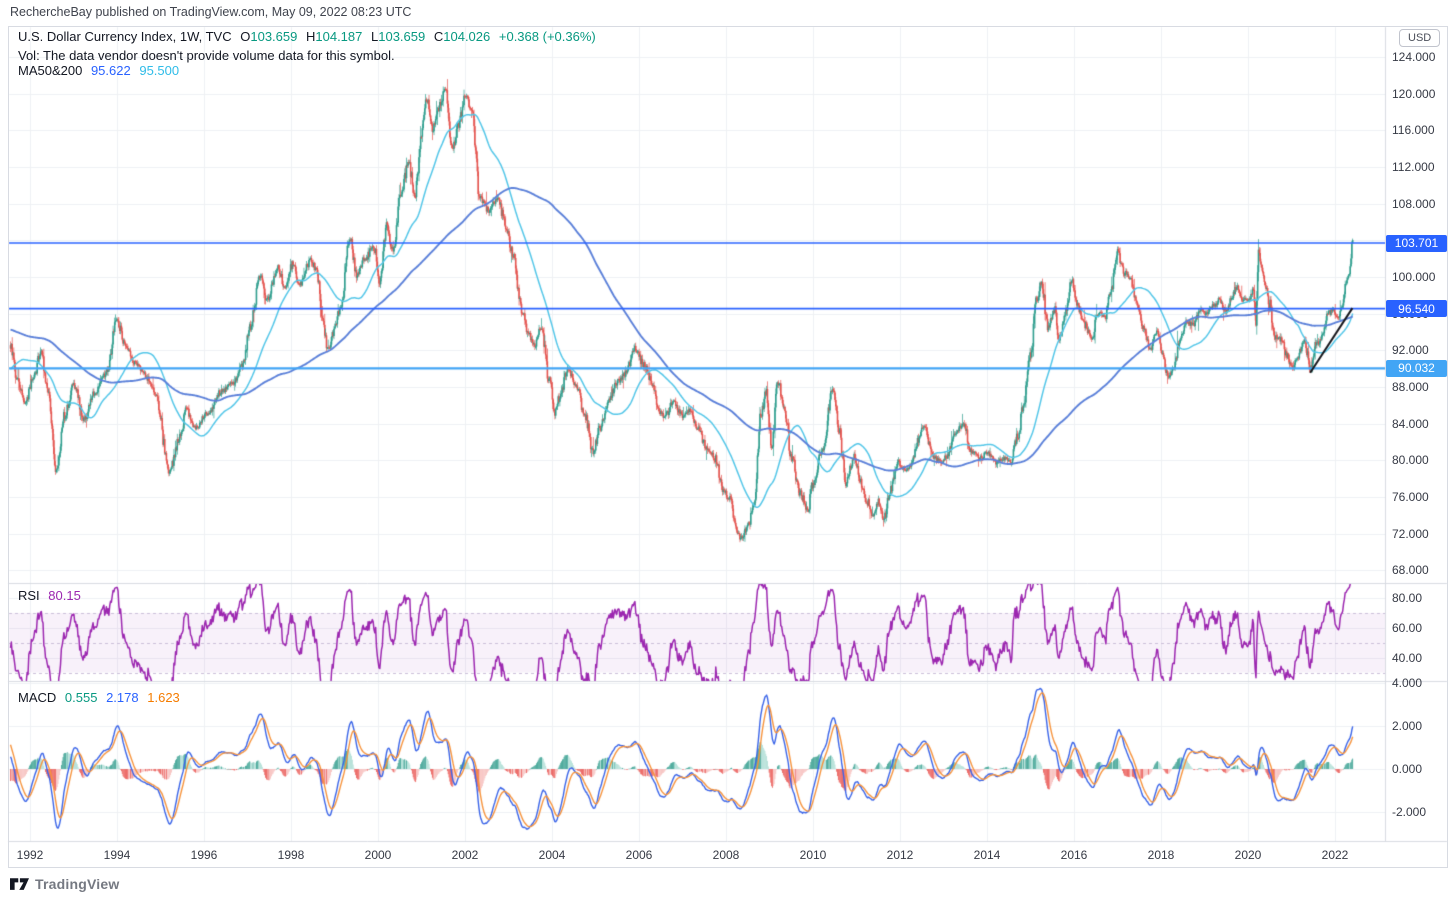  What do you see at coordinates (1407, 683) in the screenshot?
I see `macd-axis-label: 4.000` at bounding box center [1407, 683].